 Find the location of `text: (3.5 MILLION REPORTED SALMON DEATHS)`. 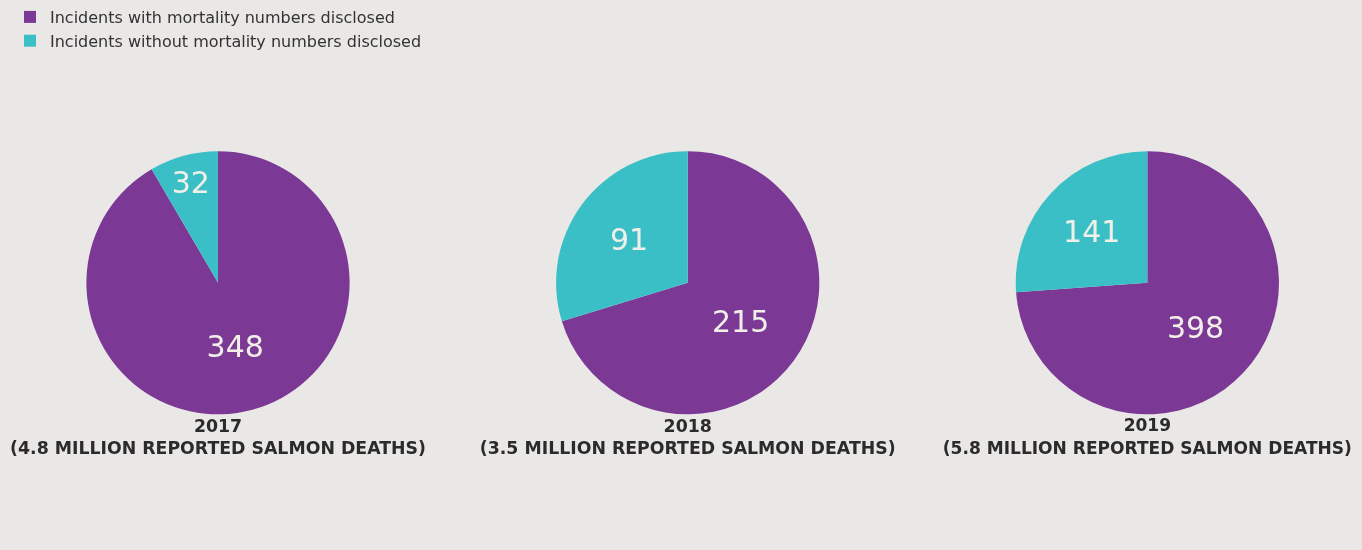

text: (3.5 MILLION REPORTED SALMON DEATHS) is located at coordinates (687, 448).